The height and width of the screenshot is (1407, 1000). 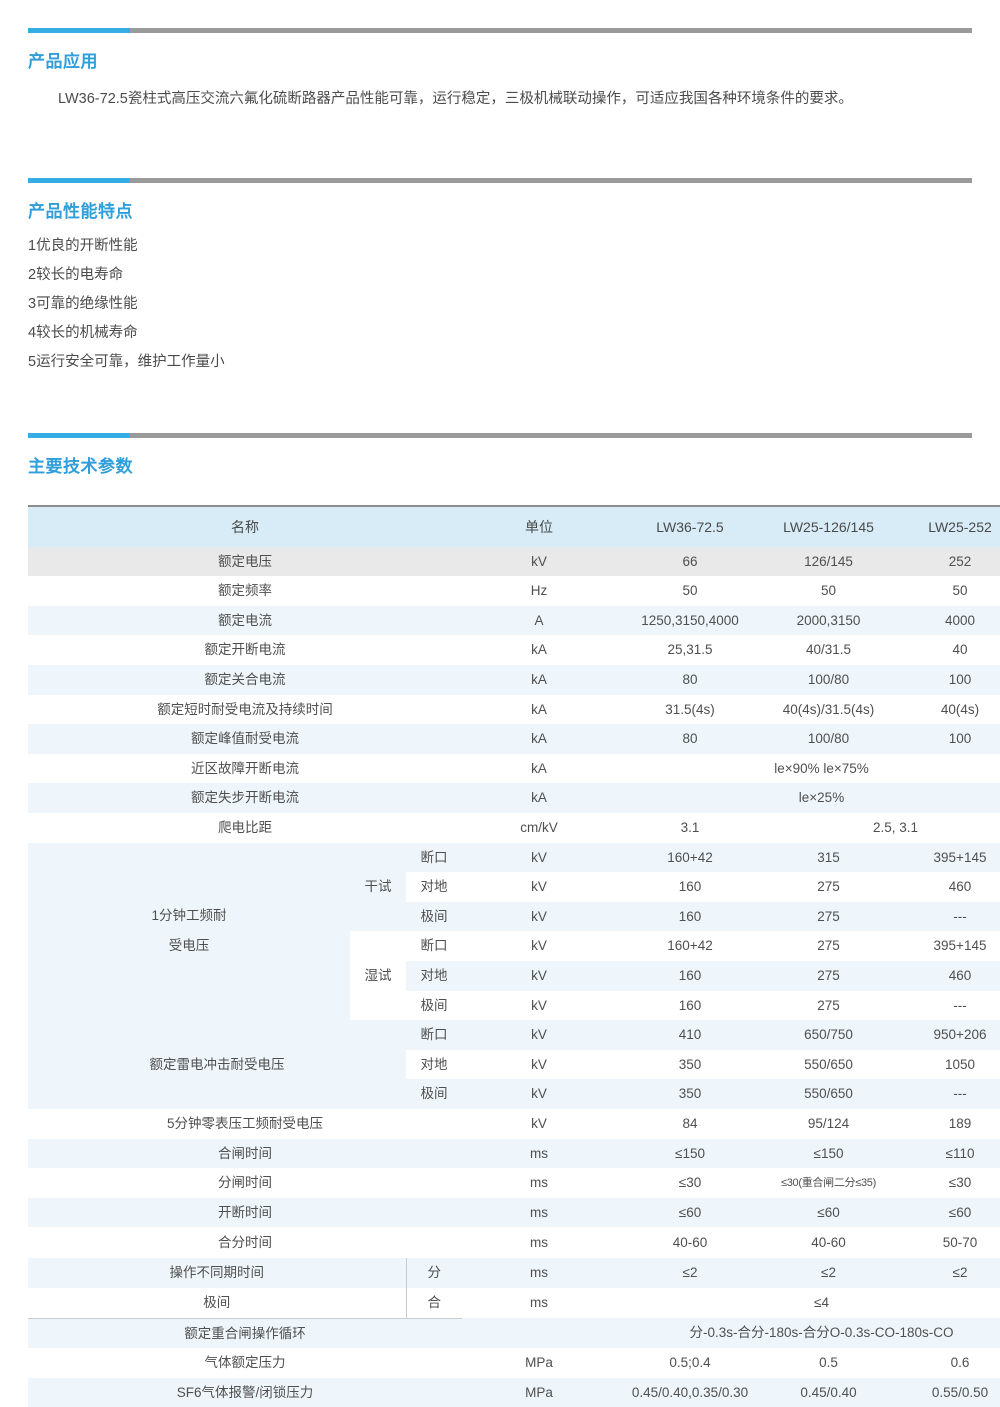 I want to click on row-label: 开断时间, so click(x=245, y=1212).